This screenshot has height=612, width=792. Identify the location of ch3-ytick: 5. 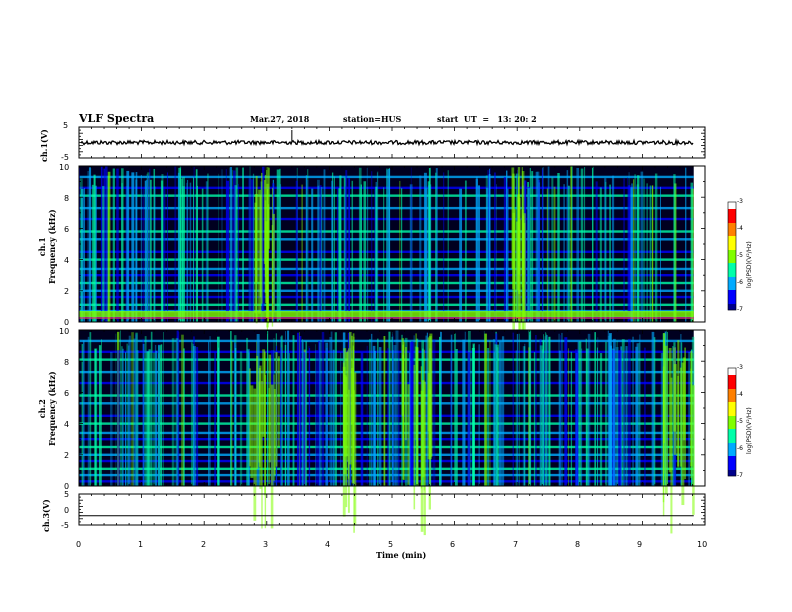
(67, 494).